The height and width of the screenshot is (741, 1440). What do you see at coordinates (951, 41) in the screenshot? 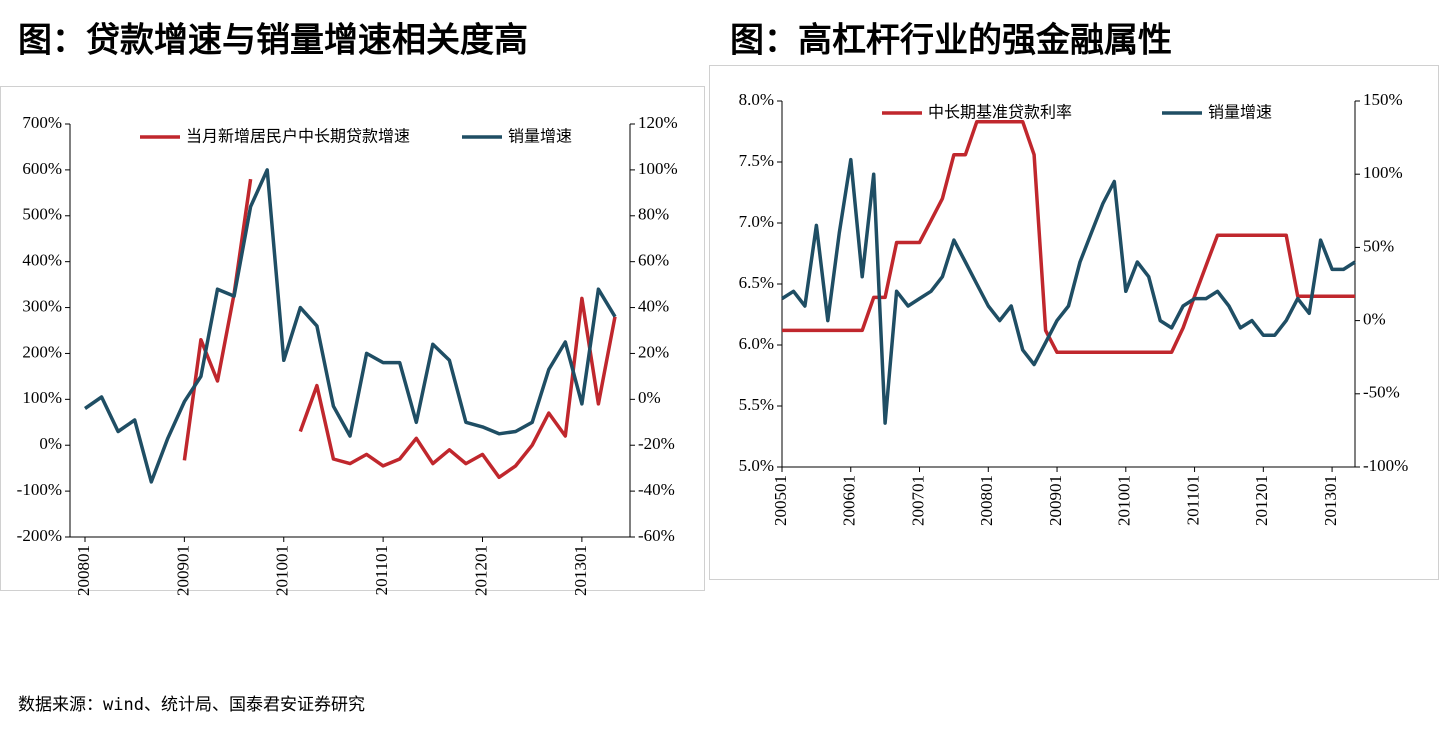
I see `chart-title: 图：高杠杆行业的强金融属性` at bounding box center [951, 41].